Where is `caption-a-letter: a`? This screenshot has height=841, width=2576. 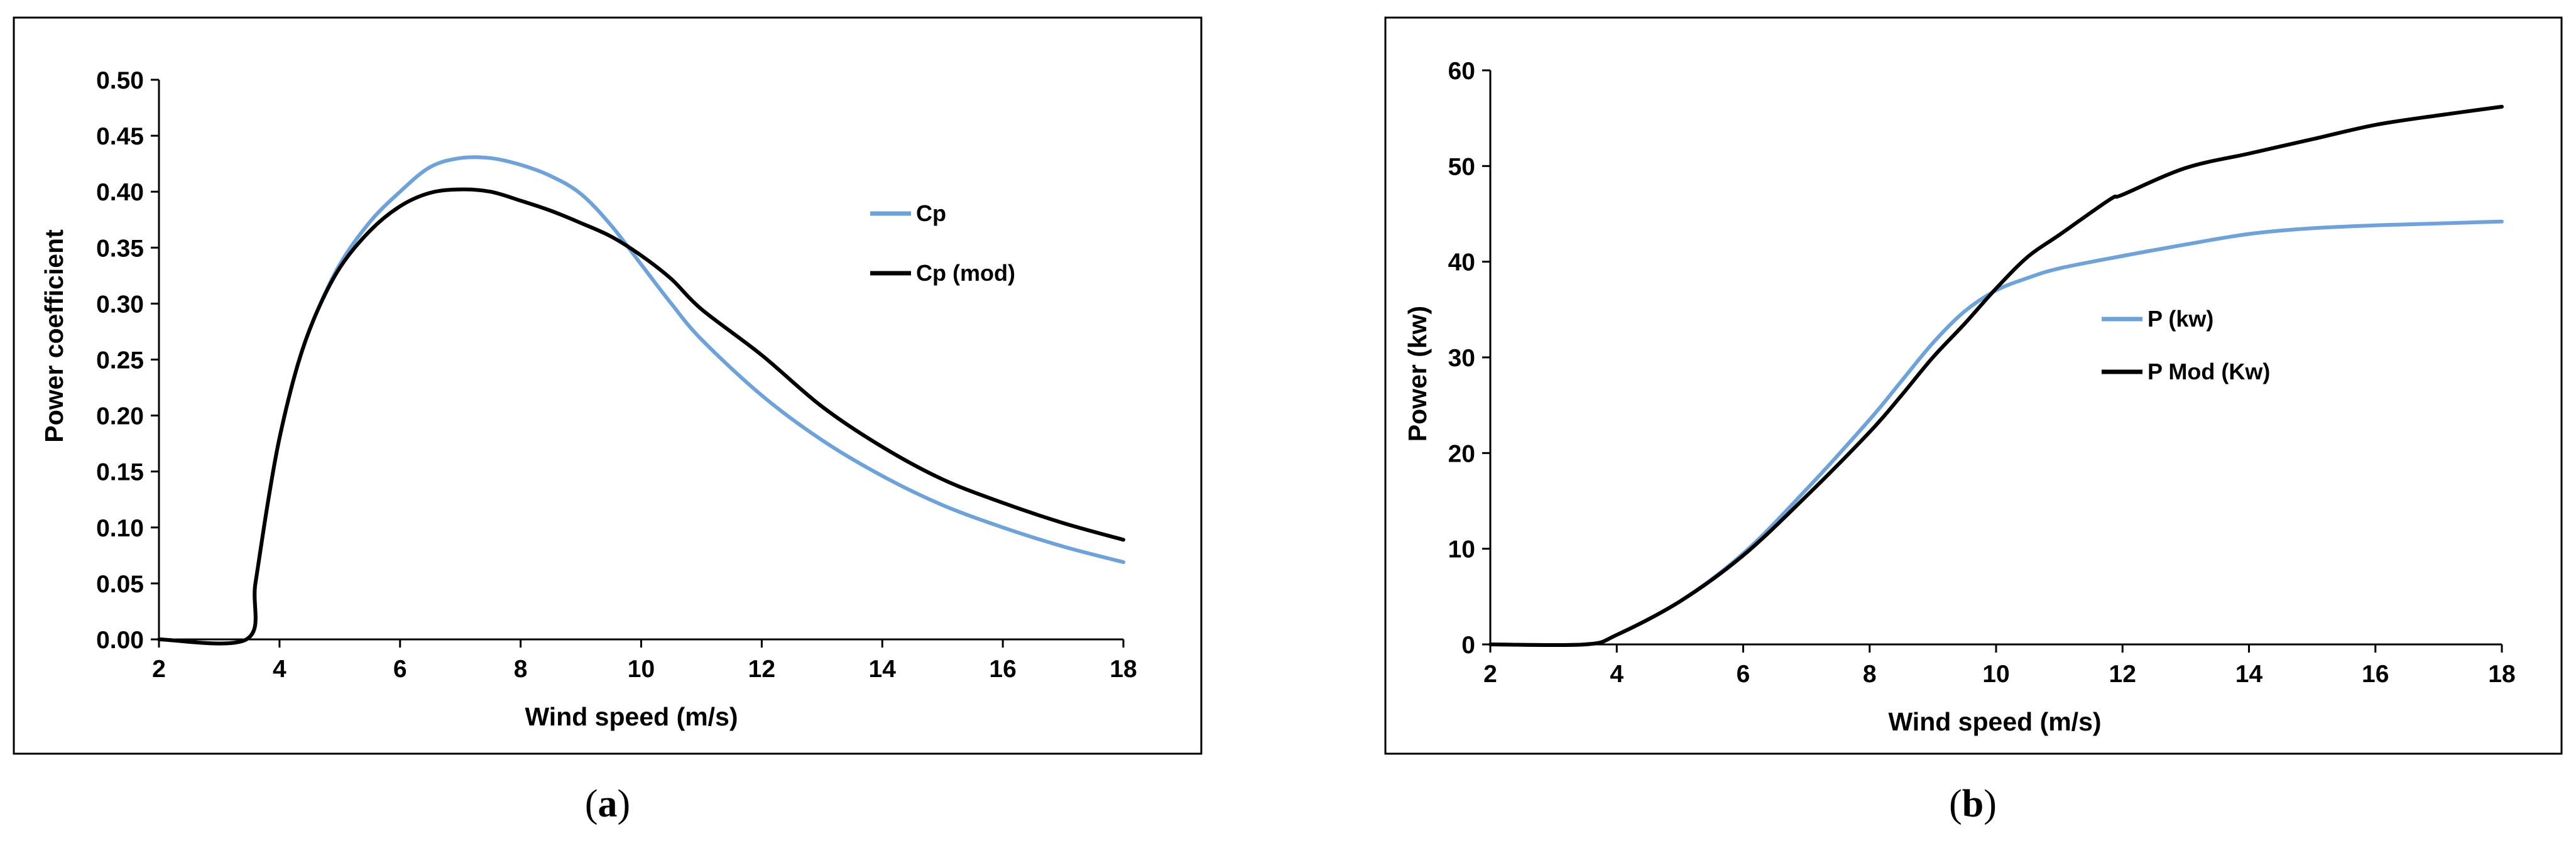
caption-a-letter: a is located at coordinates (608, 804).